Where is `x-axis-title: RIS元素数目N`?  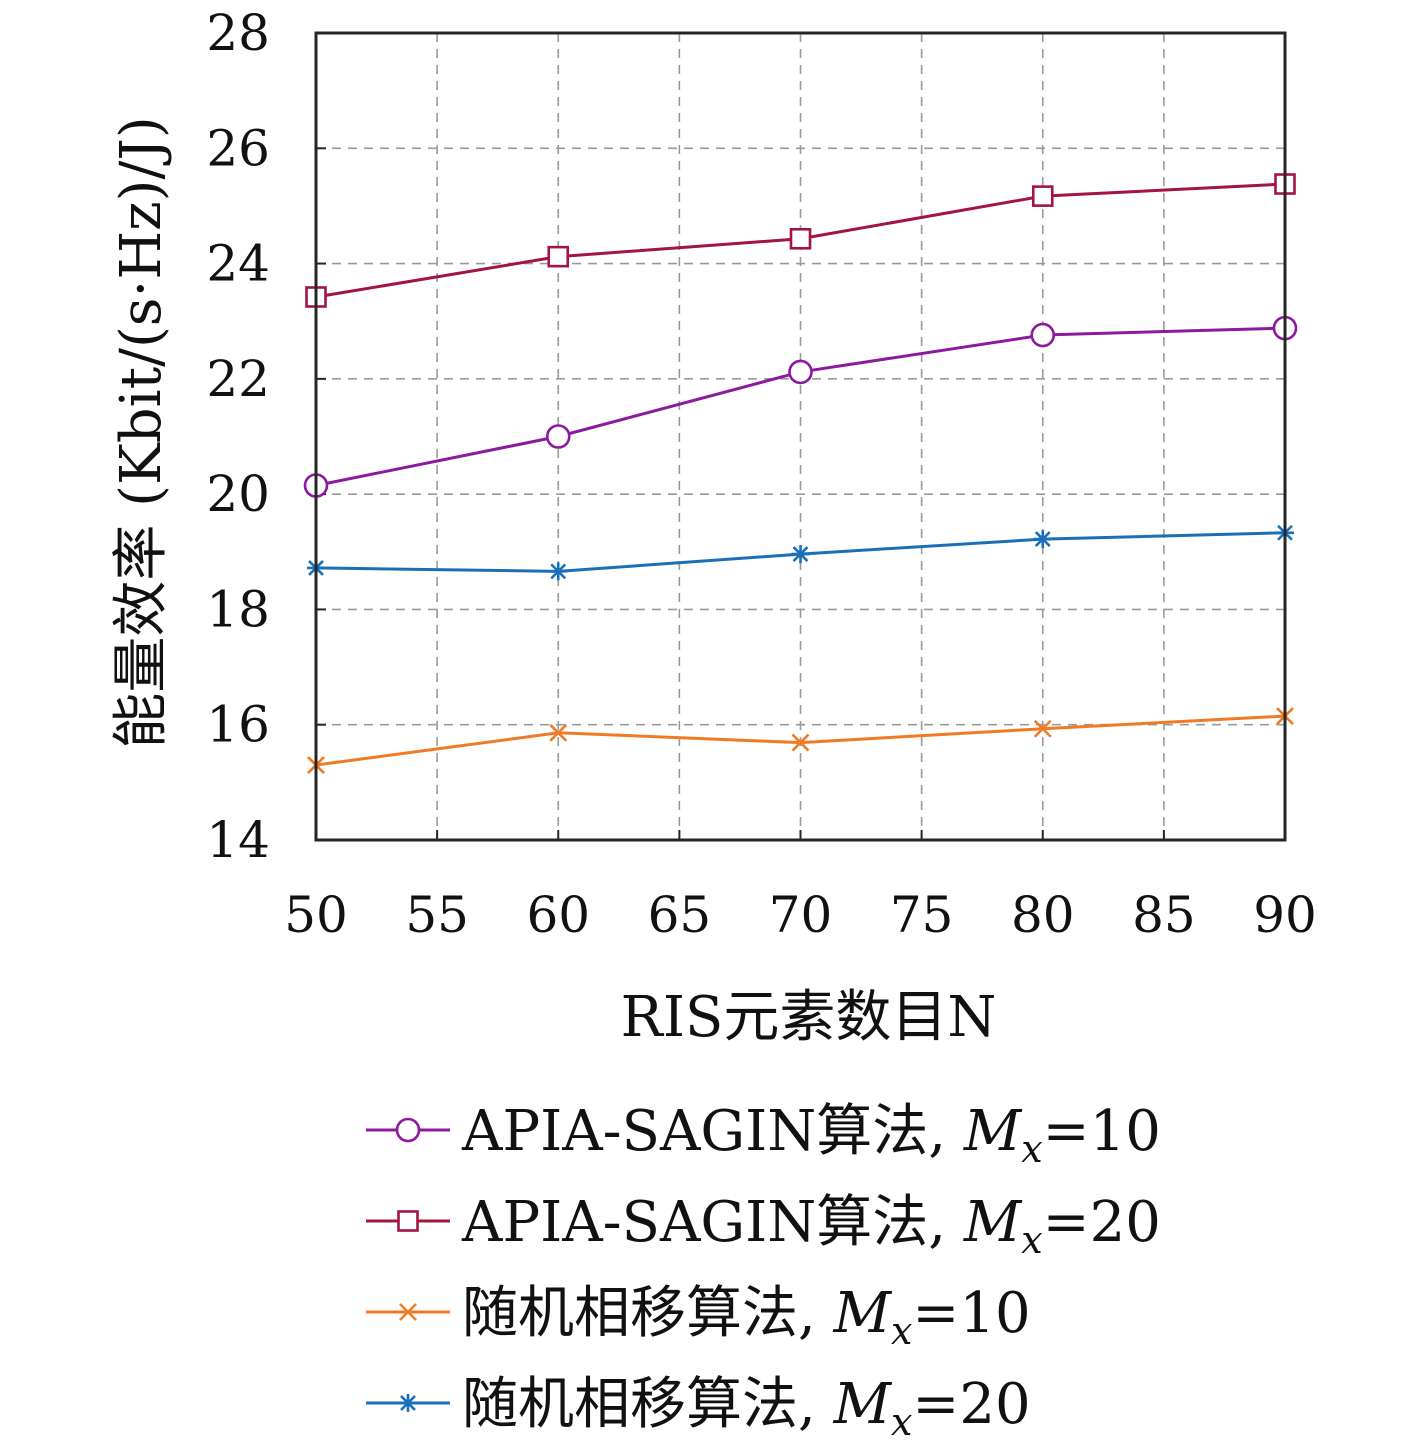
x-axis-title: RIS元素数目N is located at coordinates (809, 1017).